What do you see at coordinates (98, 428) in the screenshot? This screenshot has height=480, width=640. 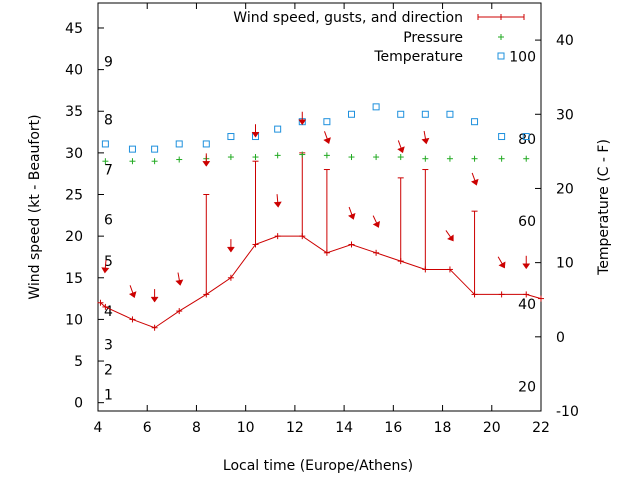 I see `x-tick-label: 4` at bounding box center [98, 428].